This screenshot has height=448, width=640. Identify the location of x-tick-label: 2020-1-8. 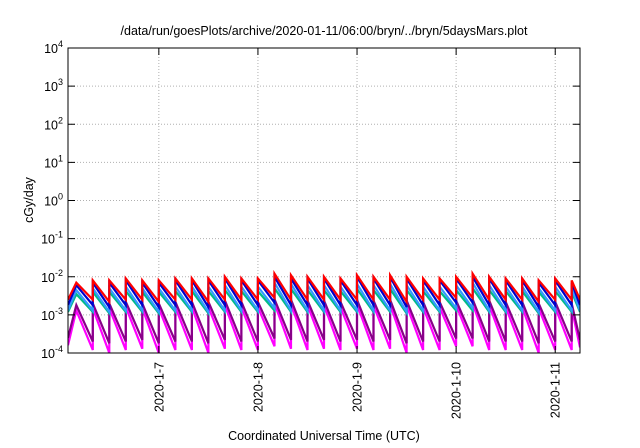
(258, 387).